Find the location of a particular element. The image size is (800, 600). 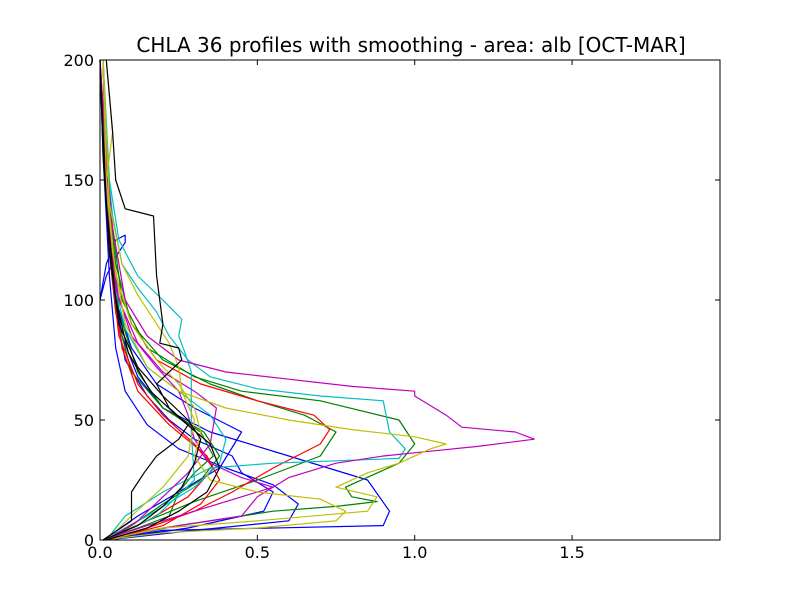

x-tick-label: 1.0 is located at coordinates (414, 552).